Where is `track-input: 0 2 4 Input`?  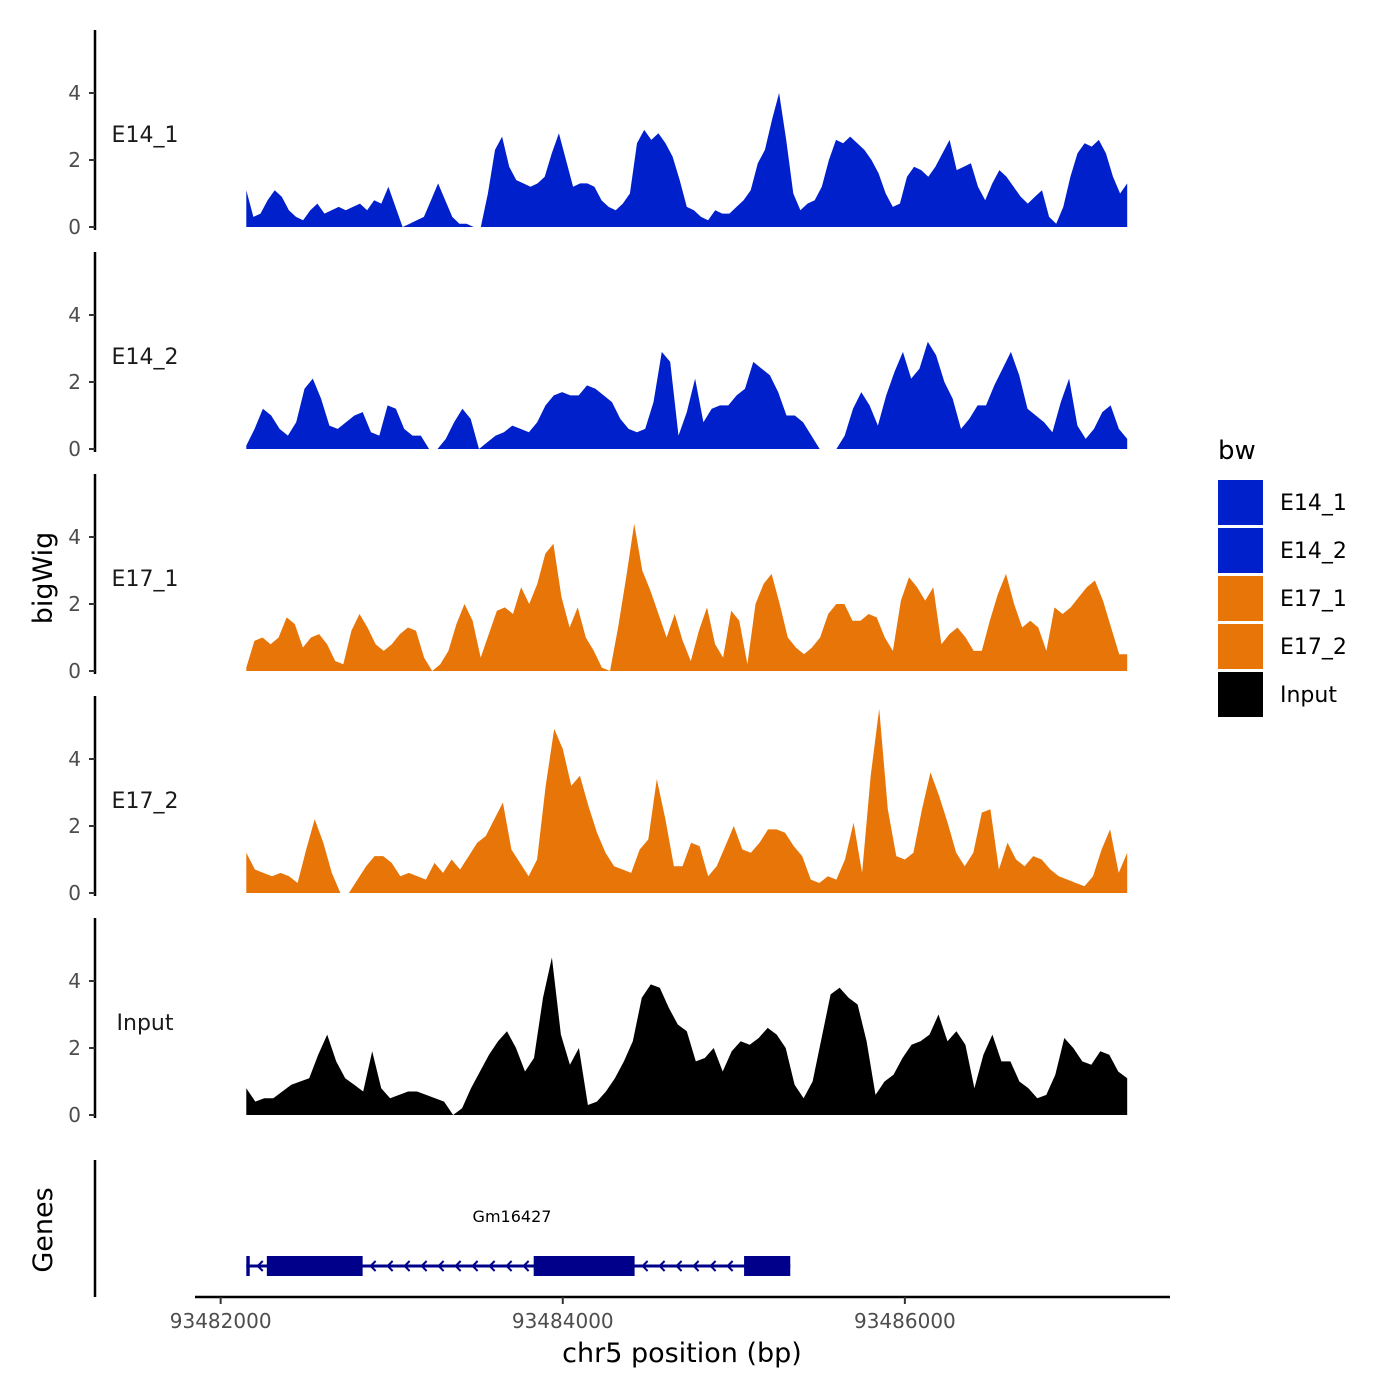
track-input: 0 2 4 Input is located at coordinates (598, 1022).